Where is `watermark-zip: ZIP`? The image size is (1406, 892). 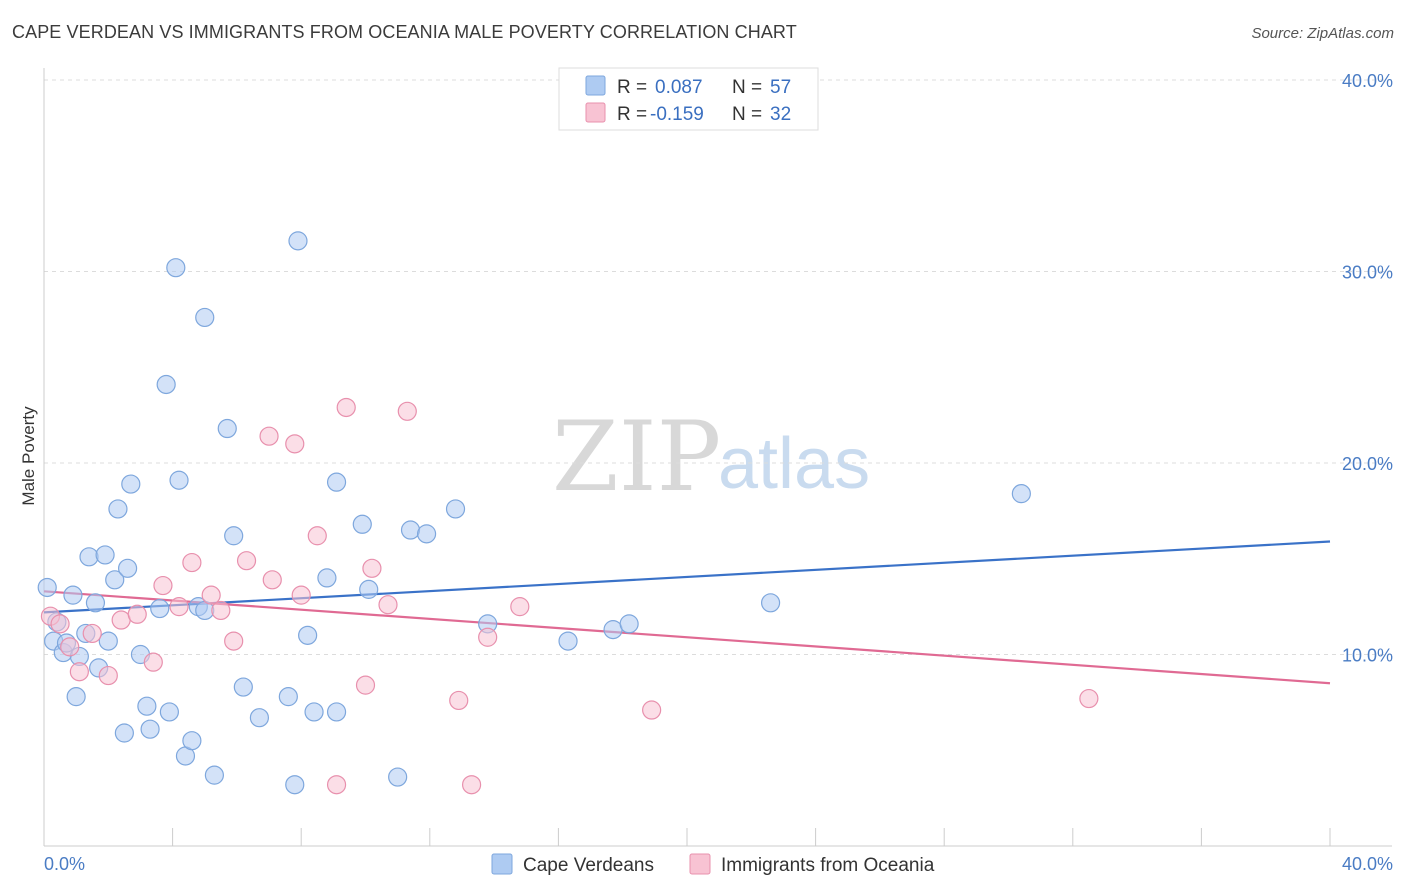
watermark-zip: ZIP is located at coordinates (636, 457).